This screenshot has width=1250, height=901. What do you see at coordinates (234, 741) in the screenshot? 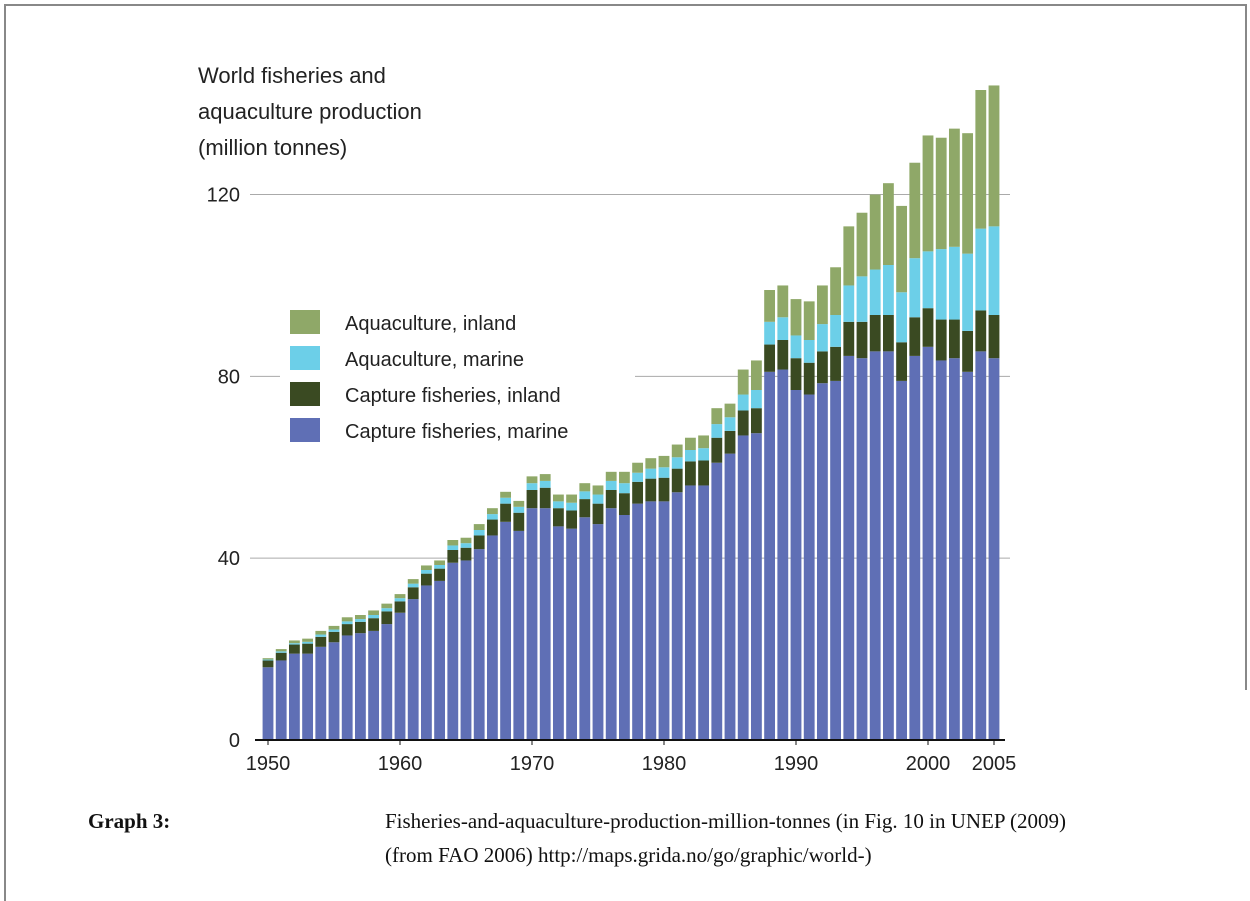
I see `y-tick-label: 0` at bounding box center [234, 741].